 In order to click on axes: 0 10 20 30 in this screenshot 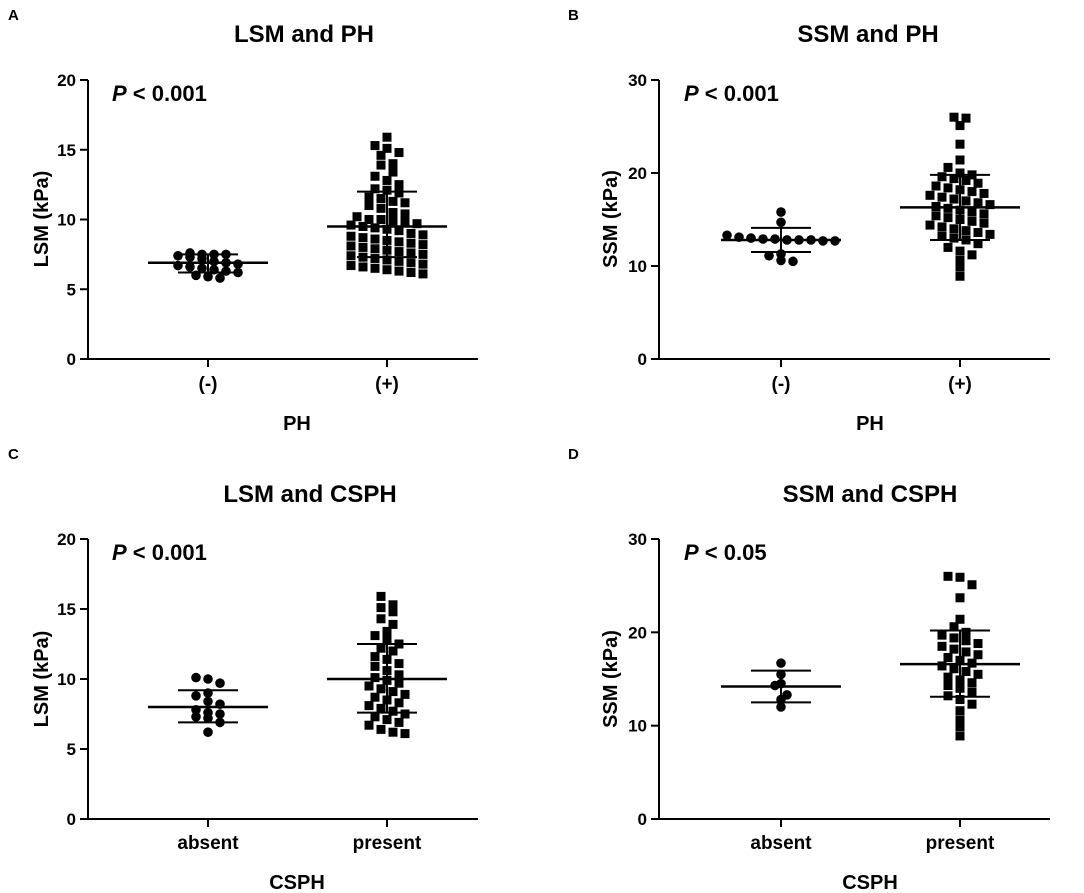, I will do `click(839, 220)`.